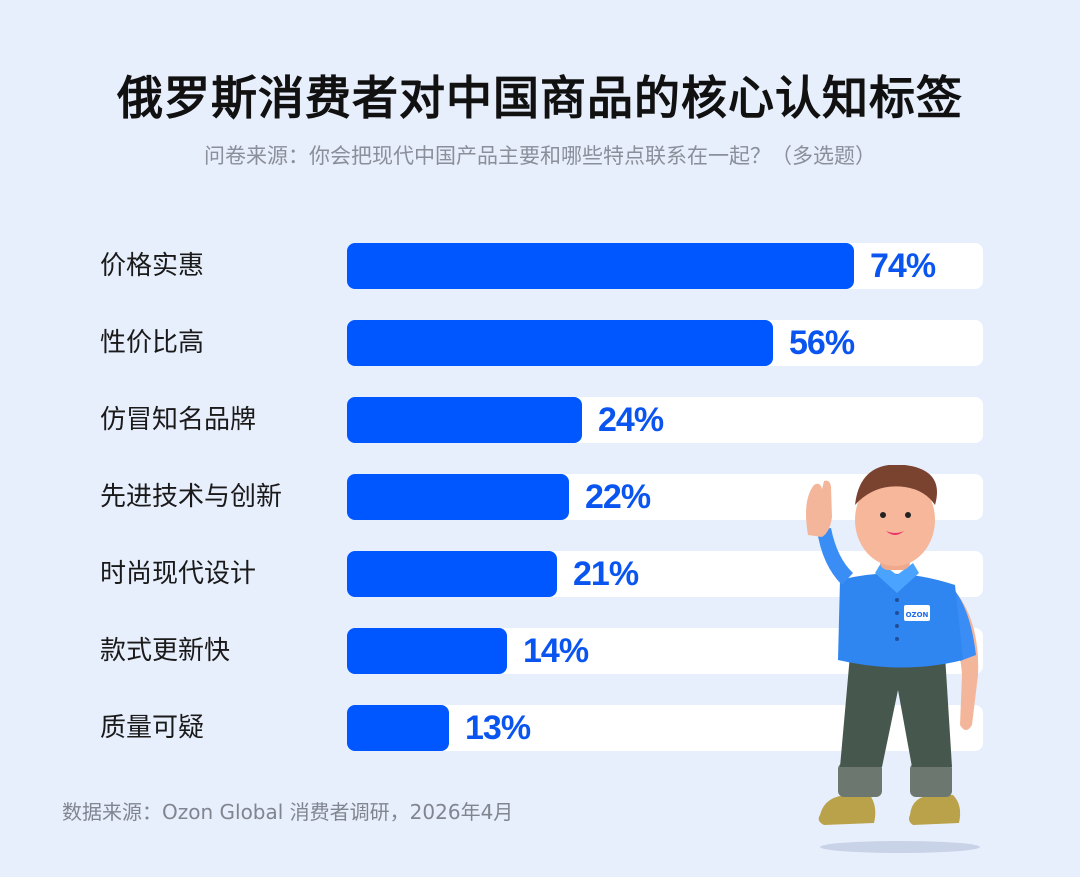 The image size is (1080, 877). Describe the element at coordinates (152, 343) in the screenshot. I see `category-label: 性价比高` at that location.